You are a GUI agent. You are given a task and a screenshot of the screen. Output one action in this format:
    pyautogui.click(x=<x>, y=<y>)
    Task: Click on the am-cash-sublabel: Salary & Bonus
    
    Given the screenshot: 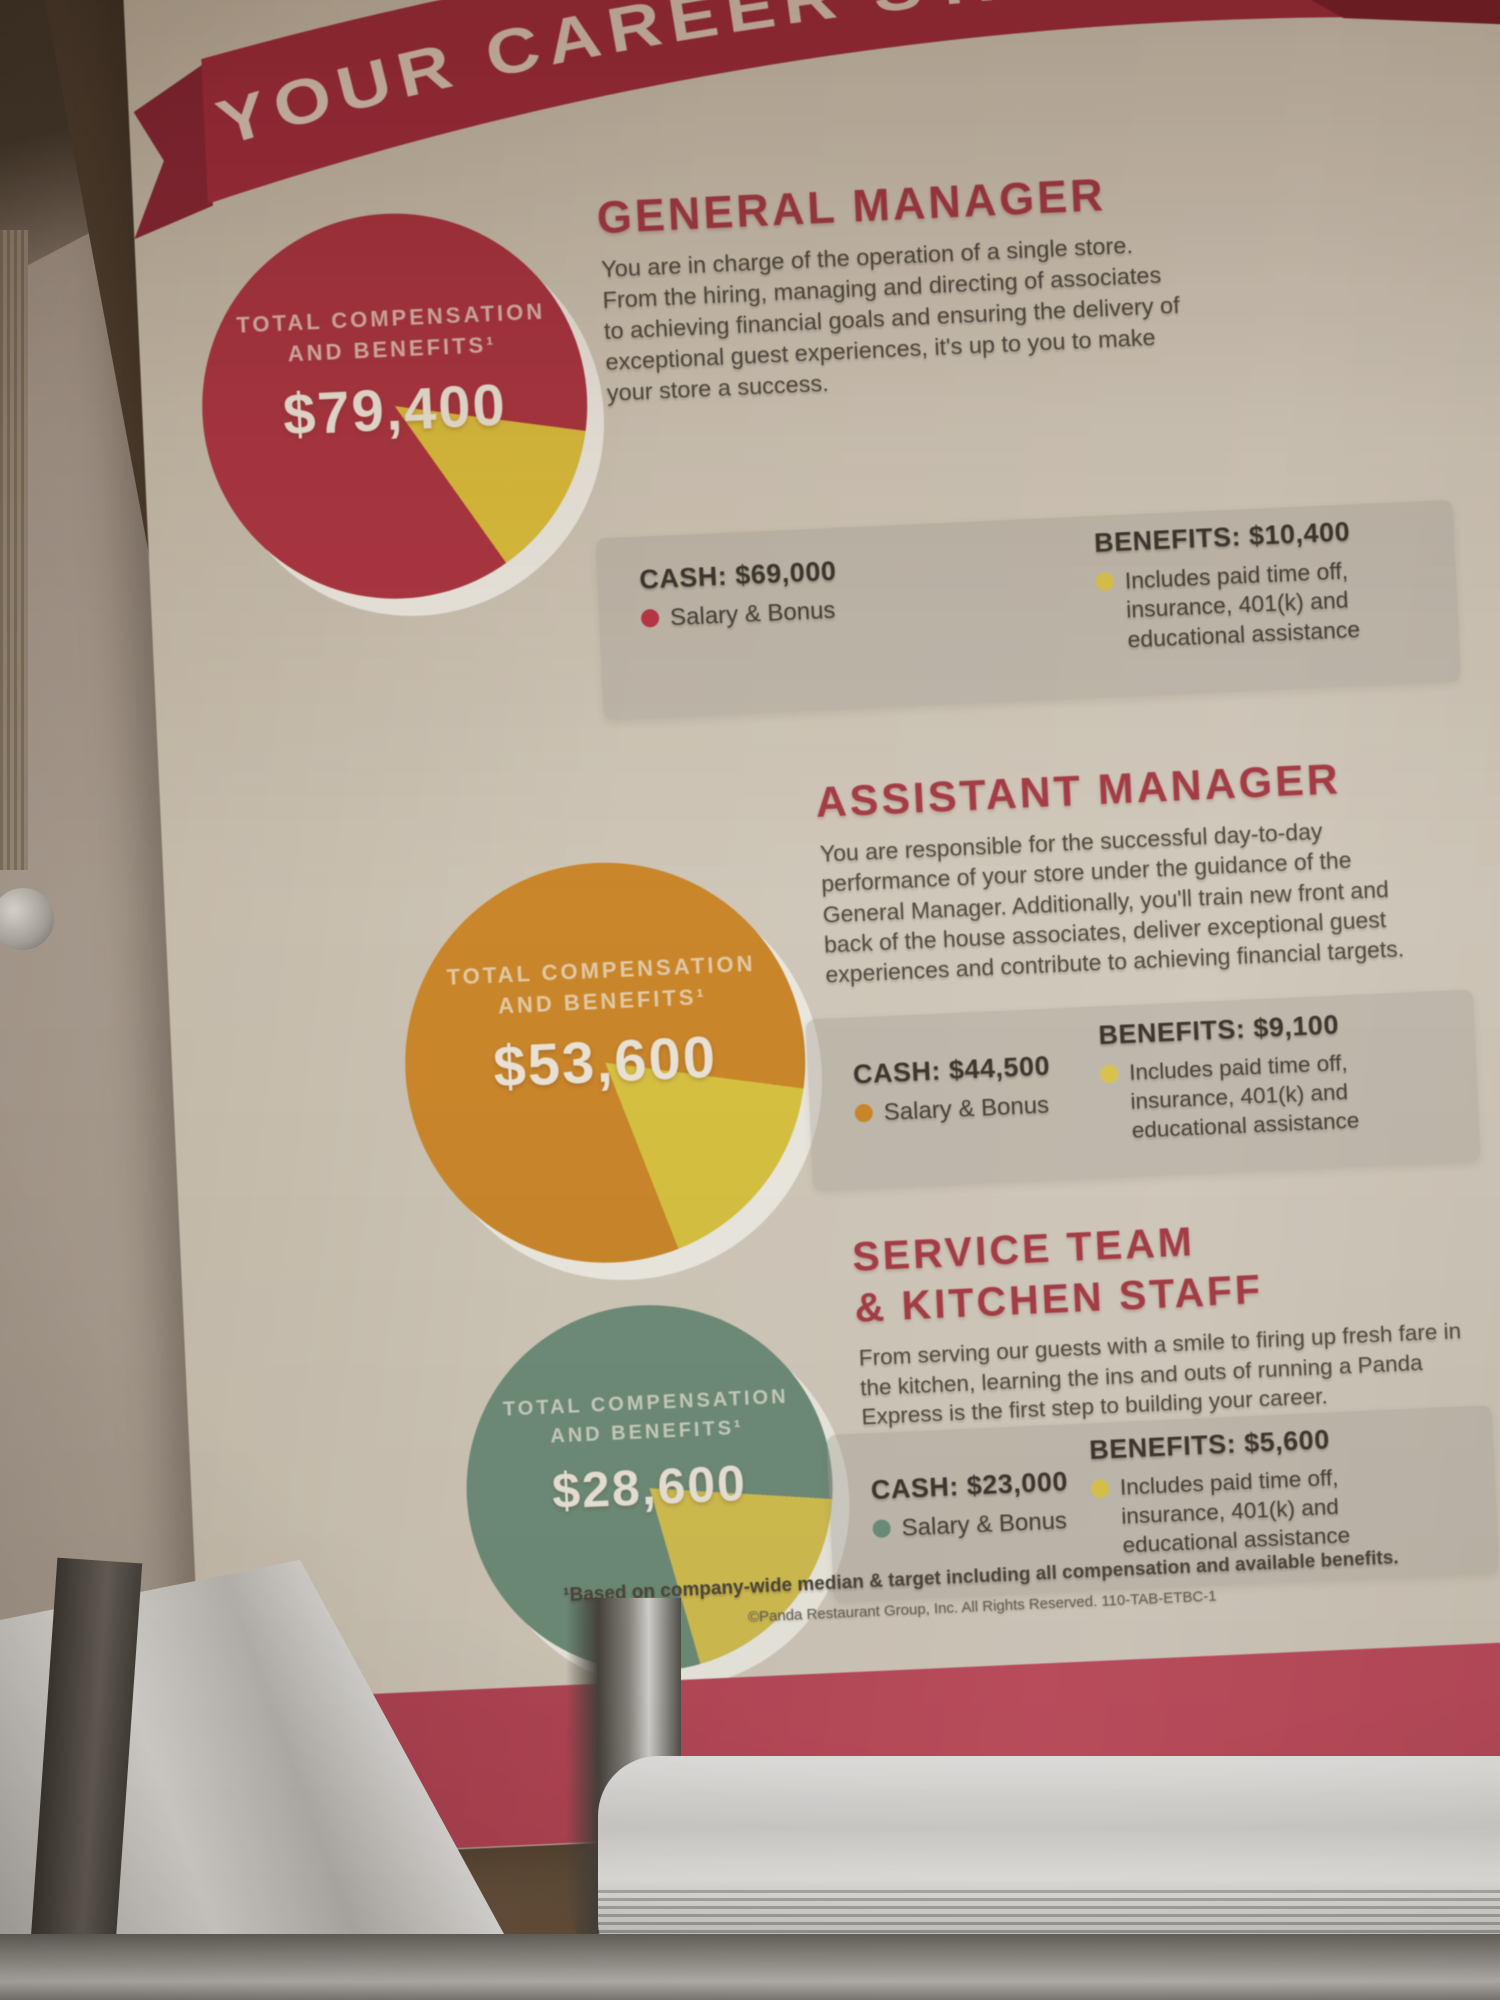 What is the action you would take?
    pyautogui.click(x=966, y=1109)
    